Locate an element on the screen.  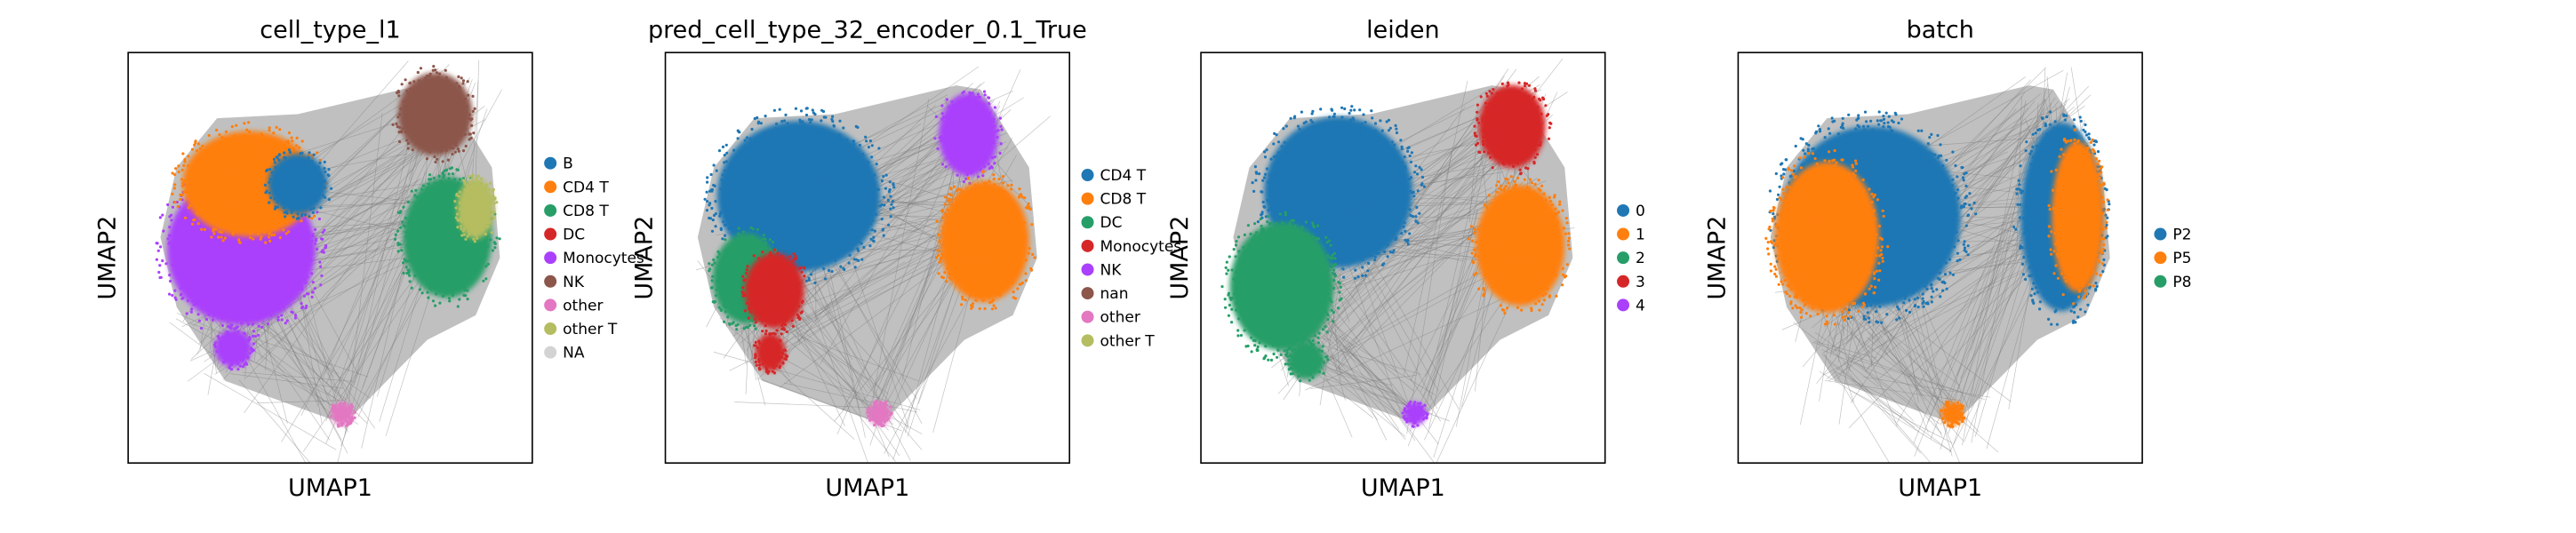
panel-title: leiden is located at coordinates (1402, 30).